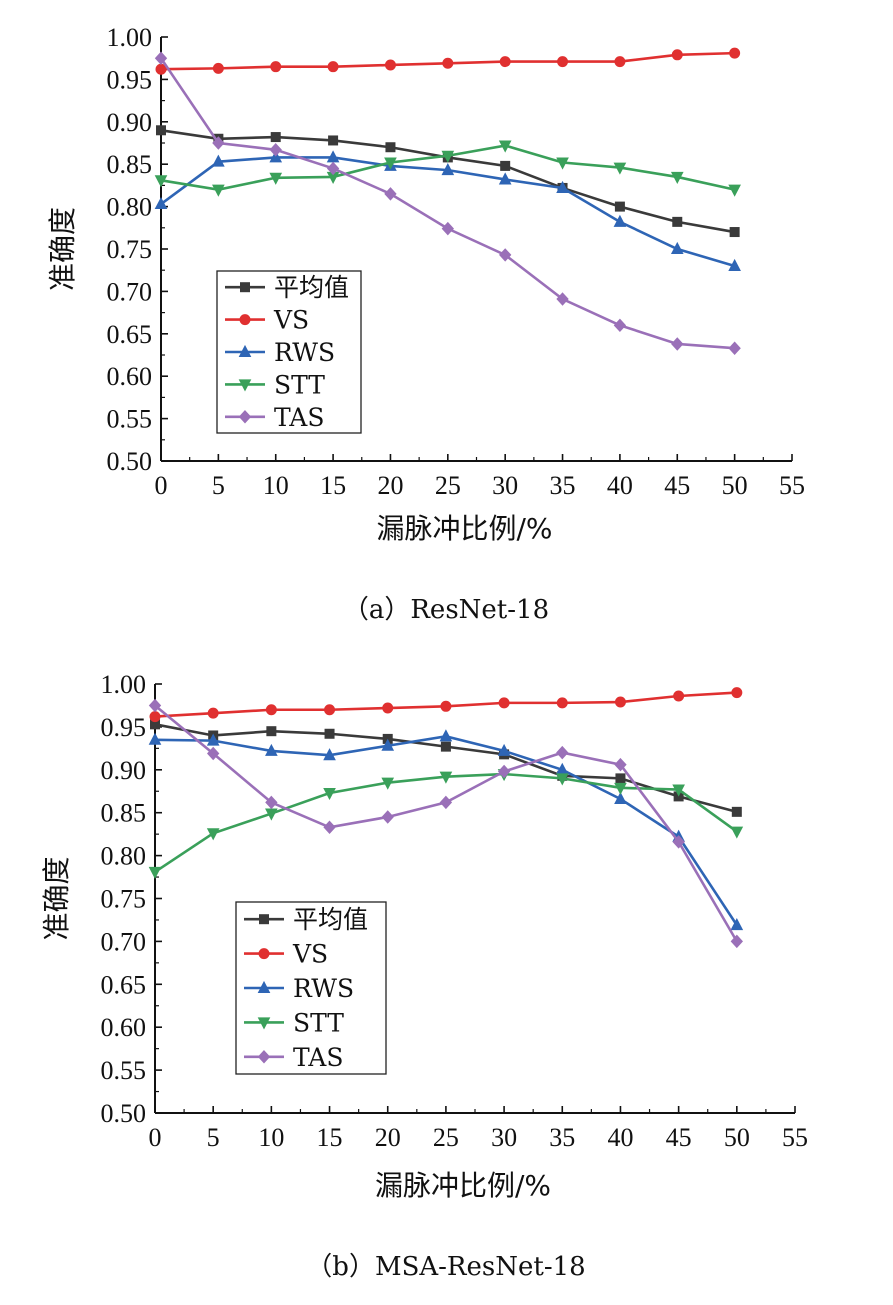 Image resolution: width=893 pixels, height=1305 pixels. What do you see at coordinates (130, 291) in the screenshot?
I see `y-tick-label: 0.70` at bounding box center [130, 291].